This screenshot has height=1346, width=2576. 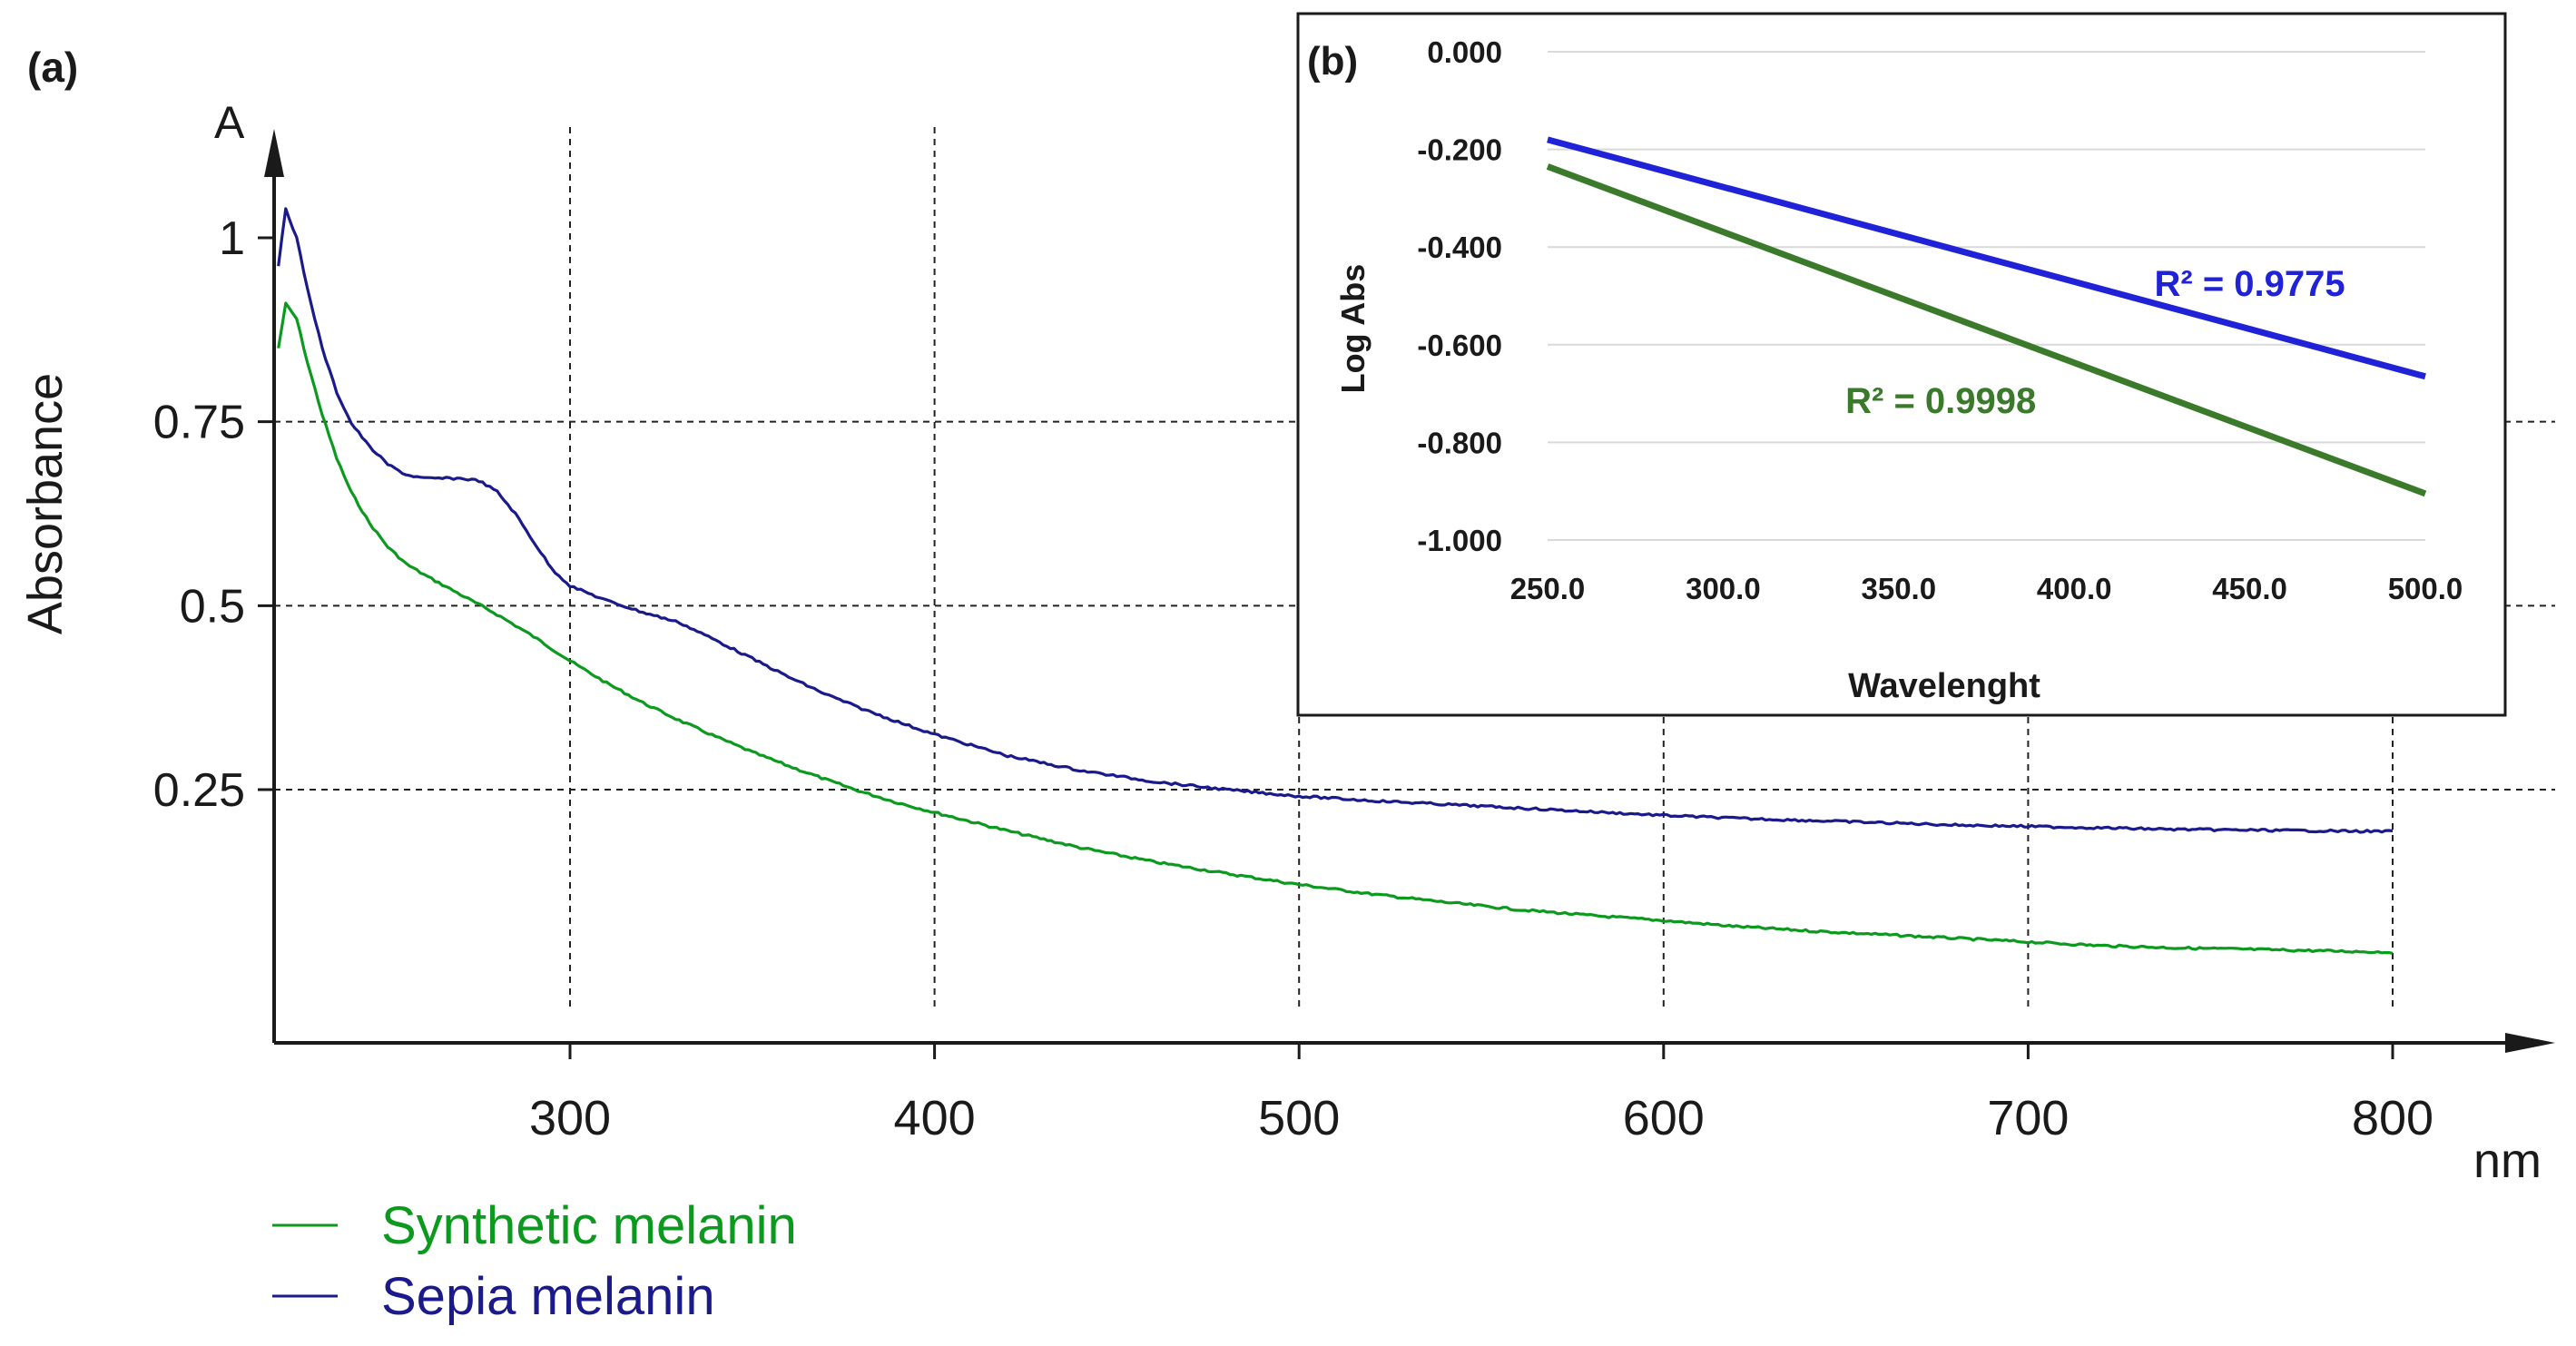 I want to click on panel-b-xtick-label-350.0: 350.0, so click(x=1899, y=589).